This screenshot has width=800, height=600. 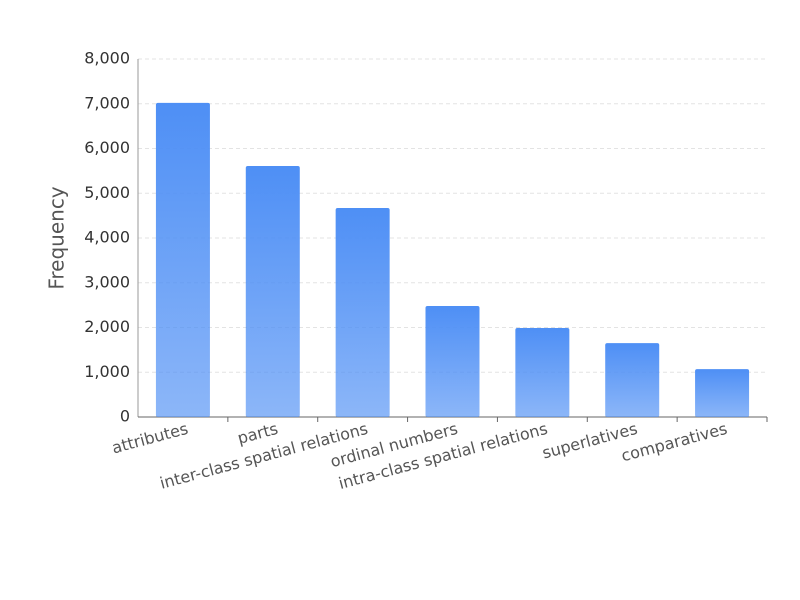 What do you see at coordinates (125, 416) in the screenshot?
I see `y-tick-label: 0` at bounding box center [125, 416].